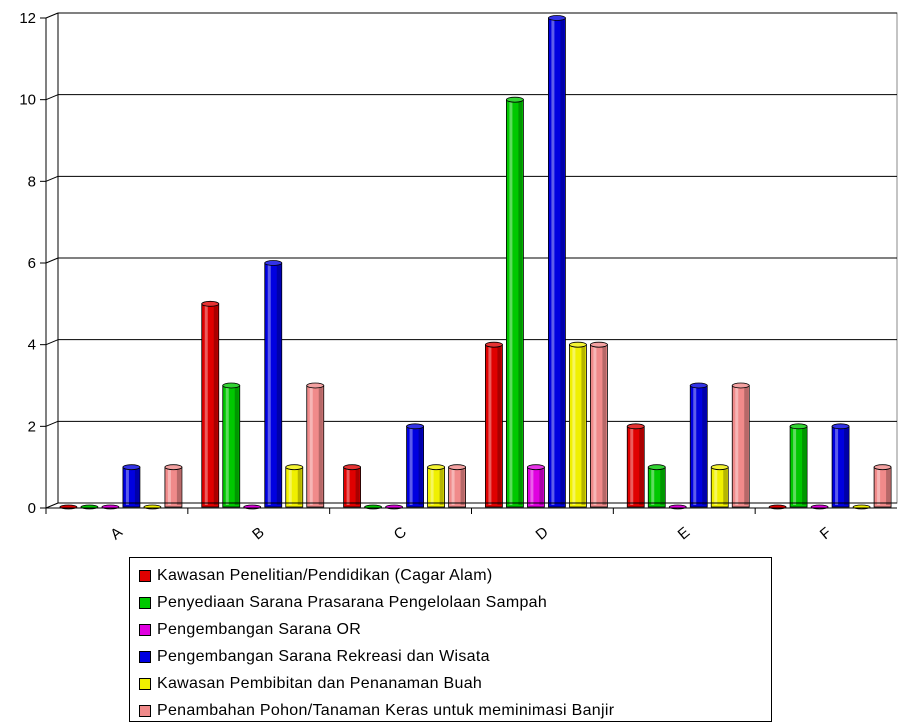 The width and height of the screenshot is (901, 724). I want to click on floor-edge, so click(52, 505).